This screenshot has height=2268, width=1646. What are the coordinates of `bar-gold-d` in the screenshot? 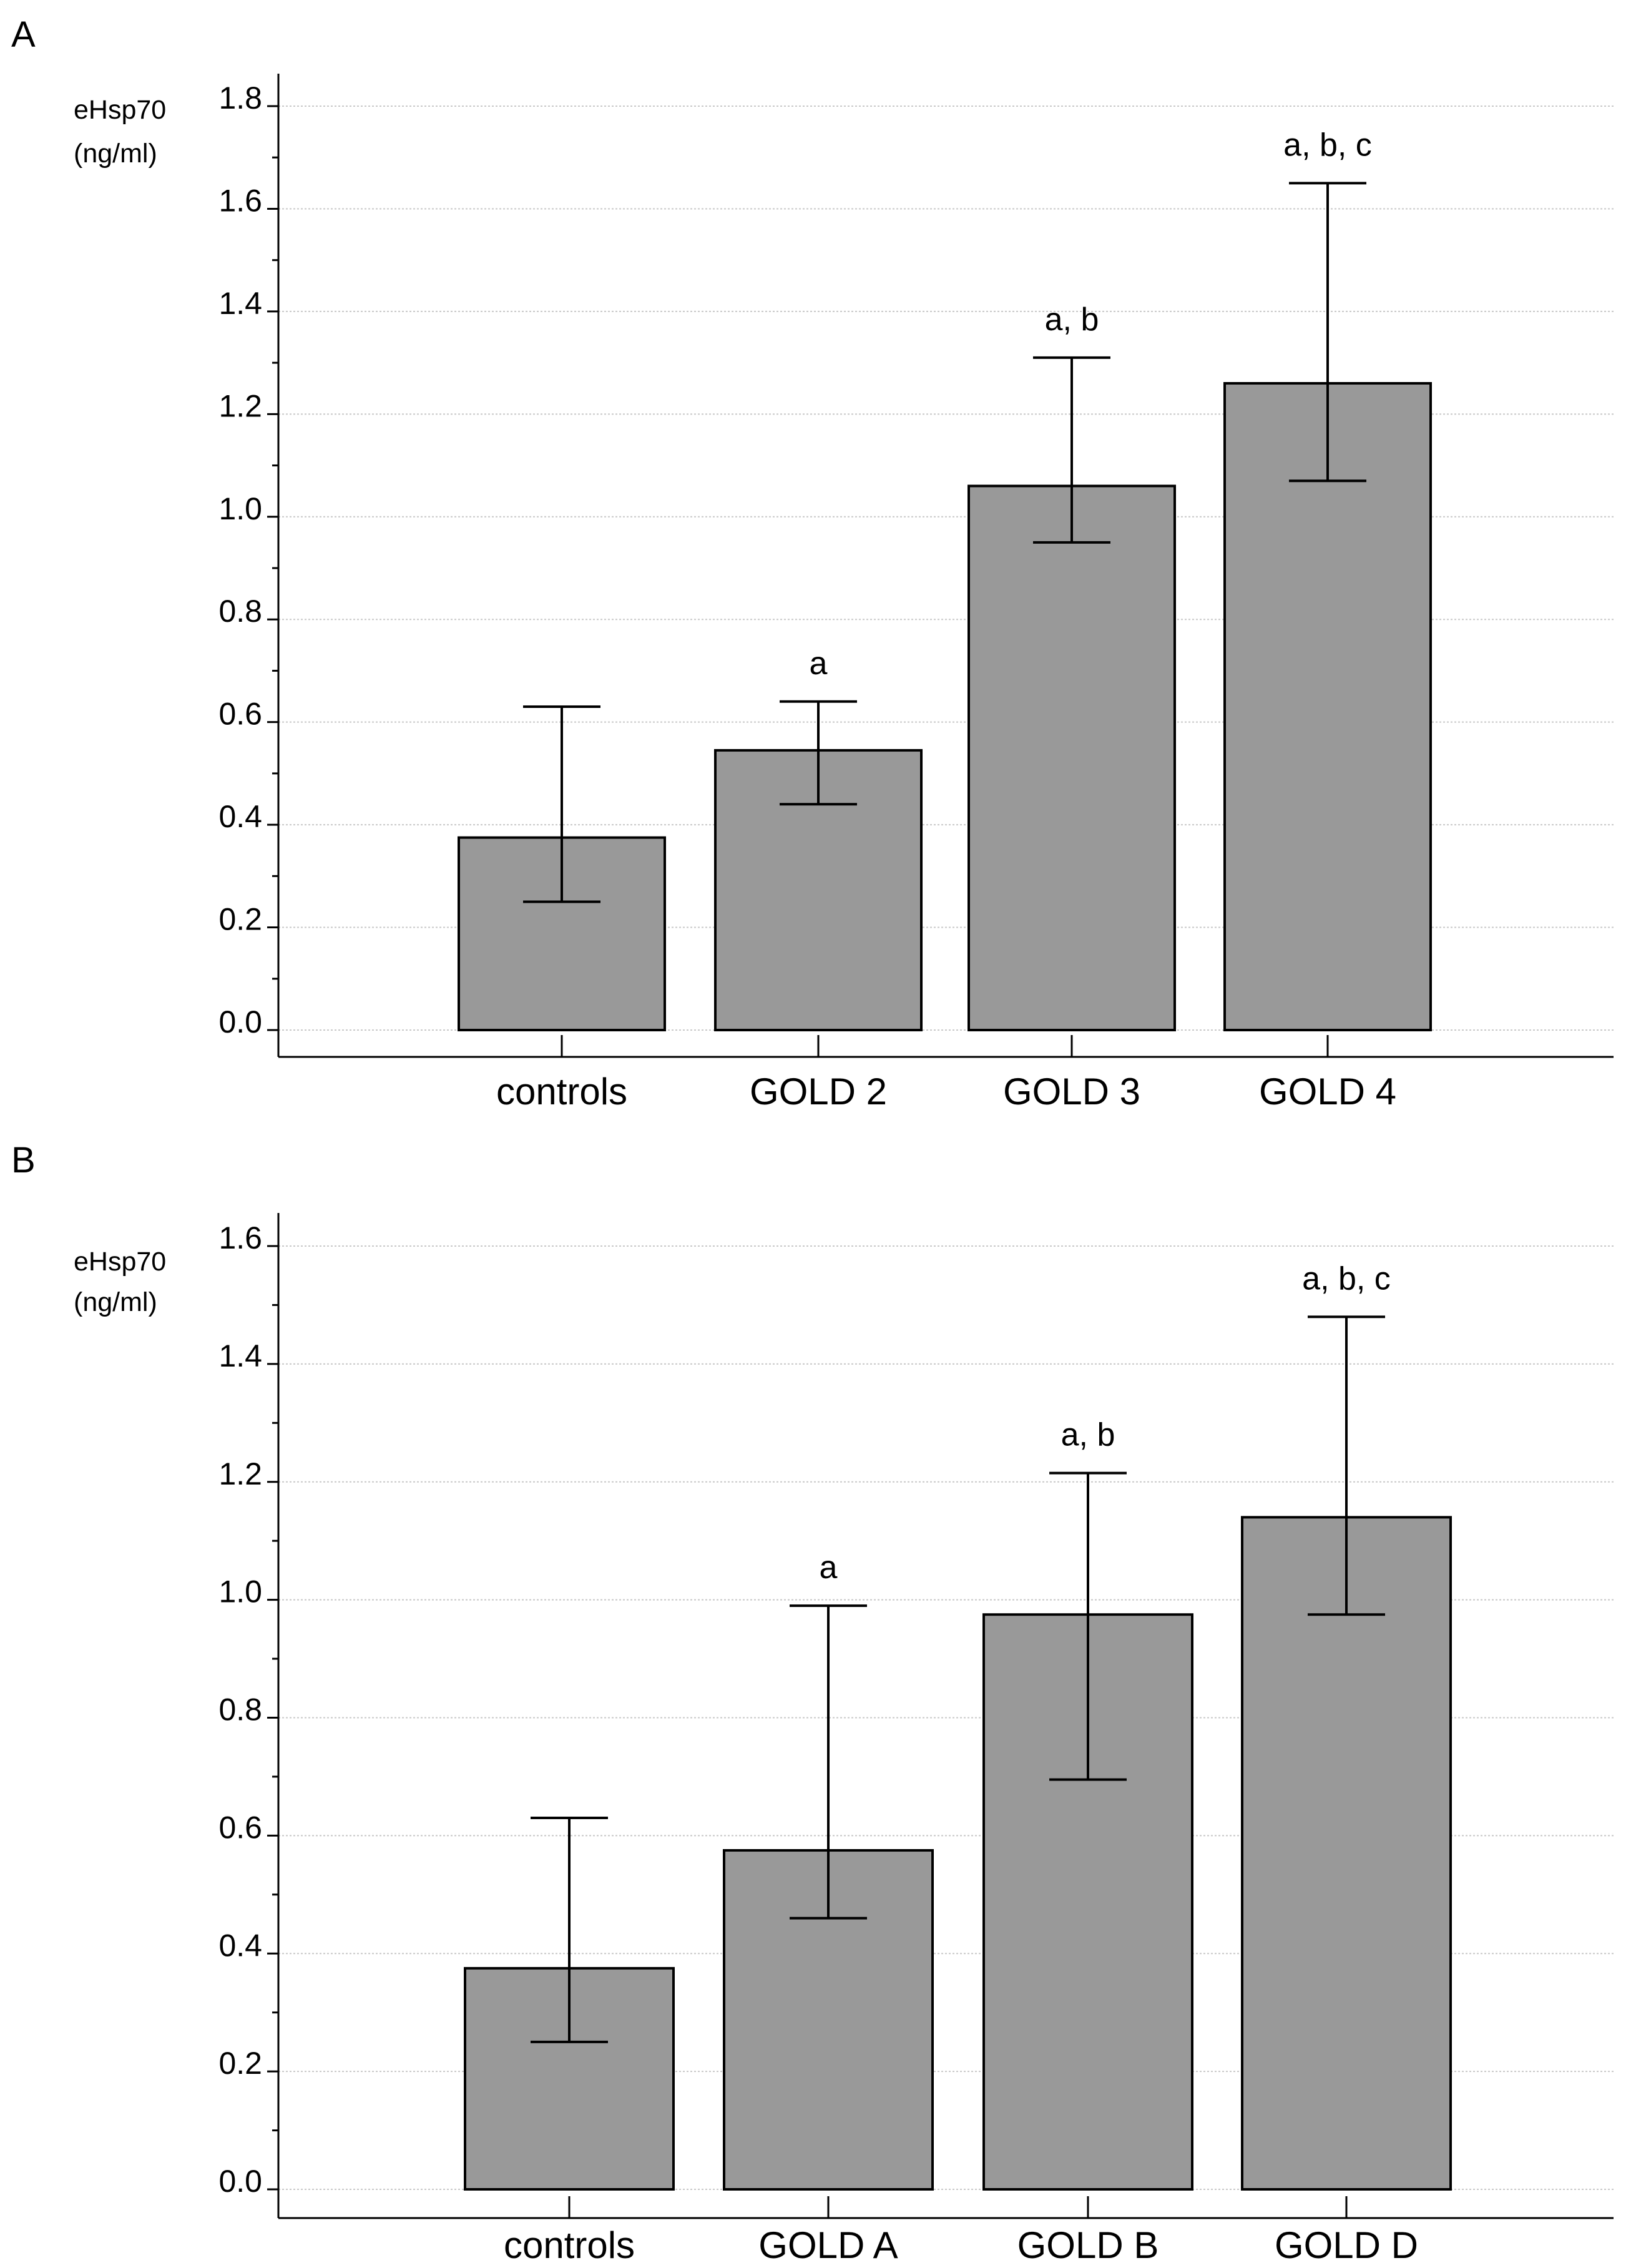 It's located at (1346, 1853).